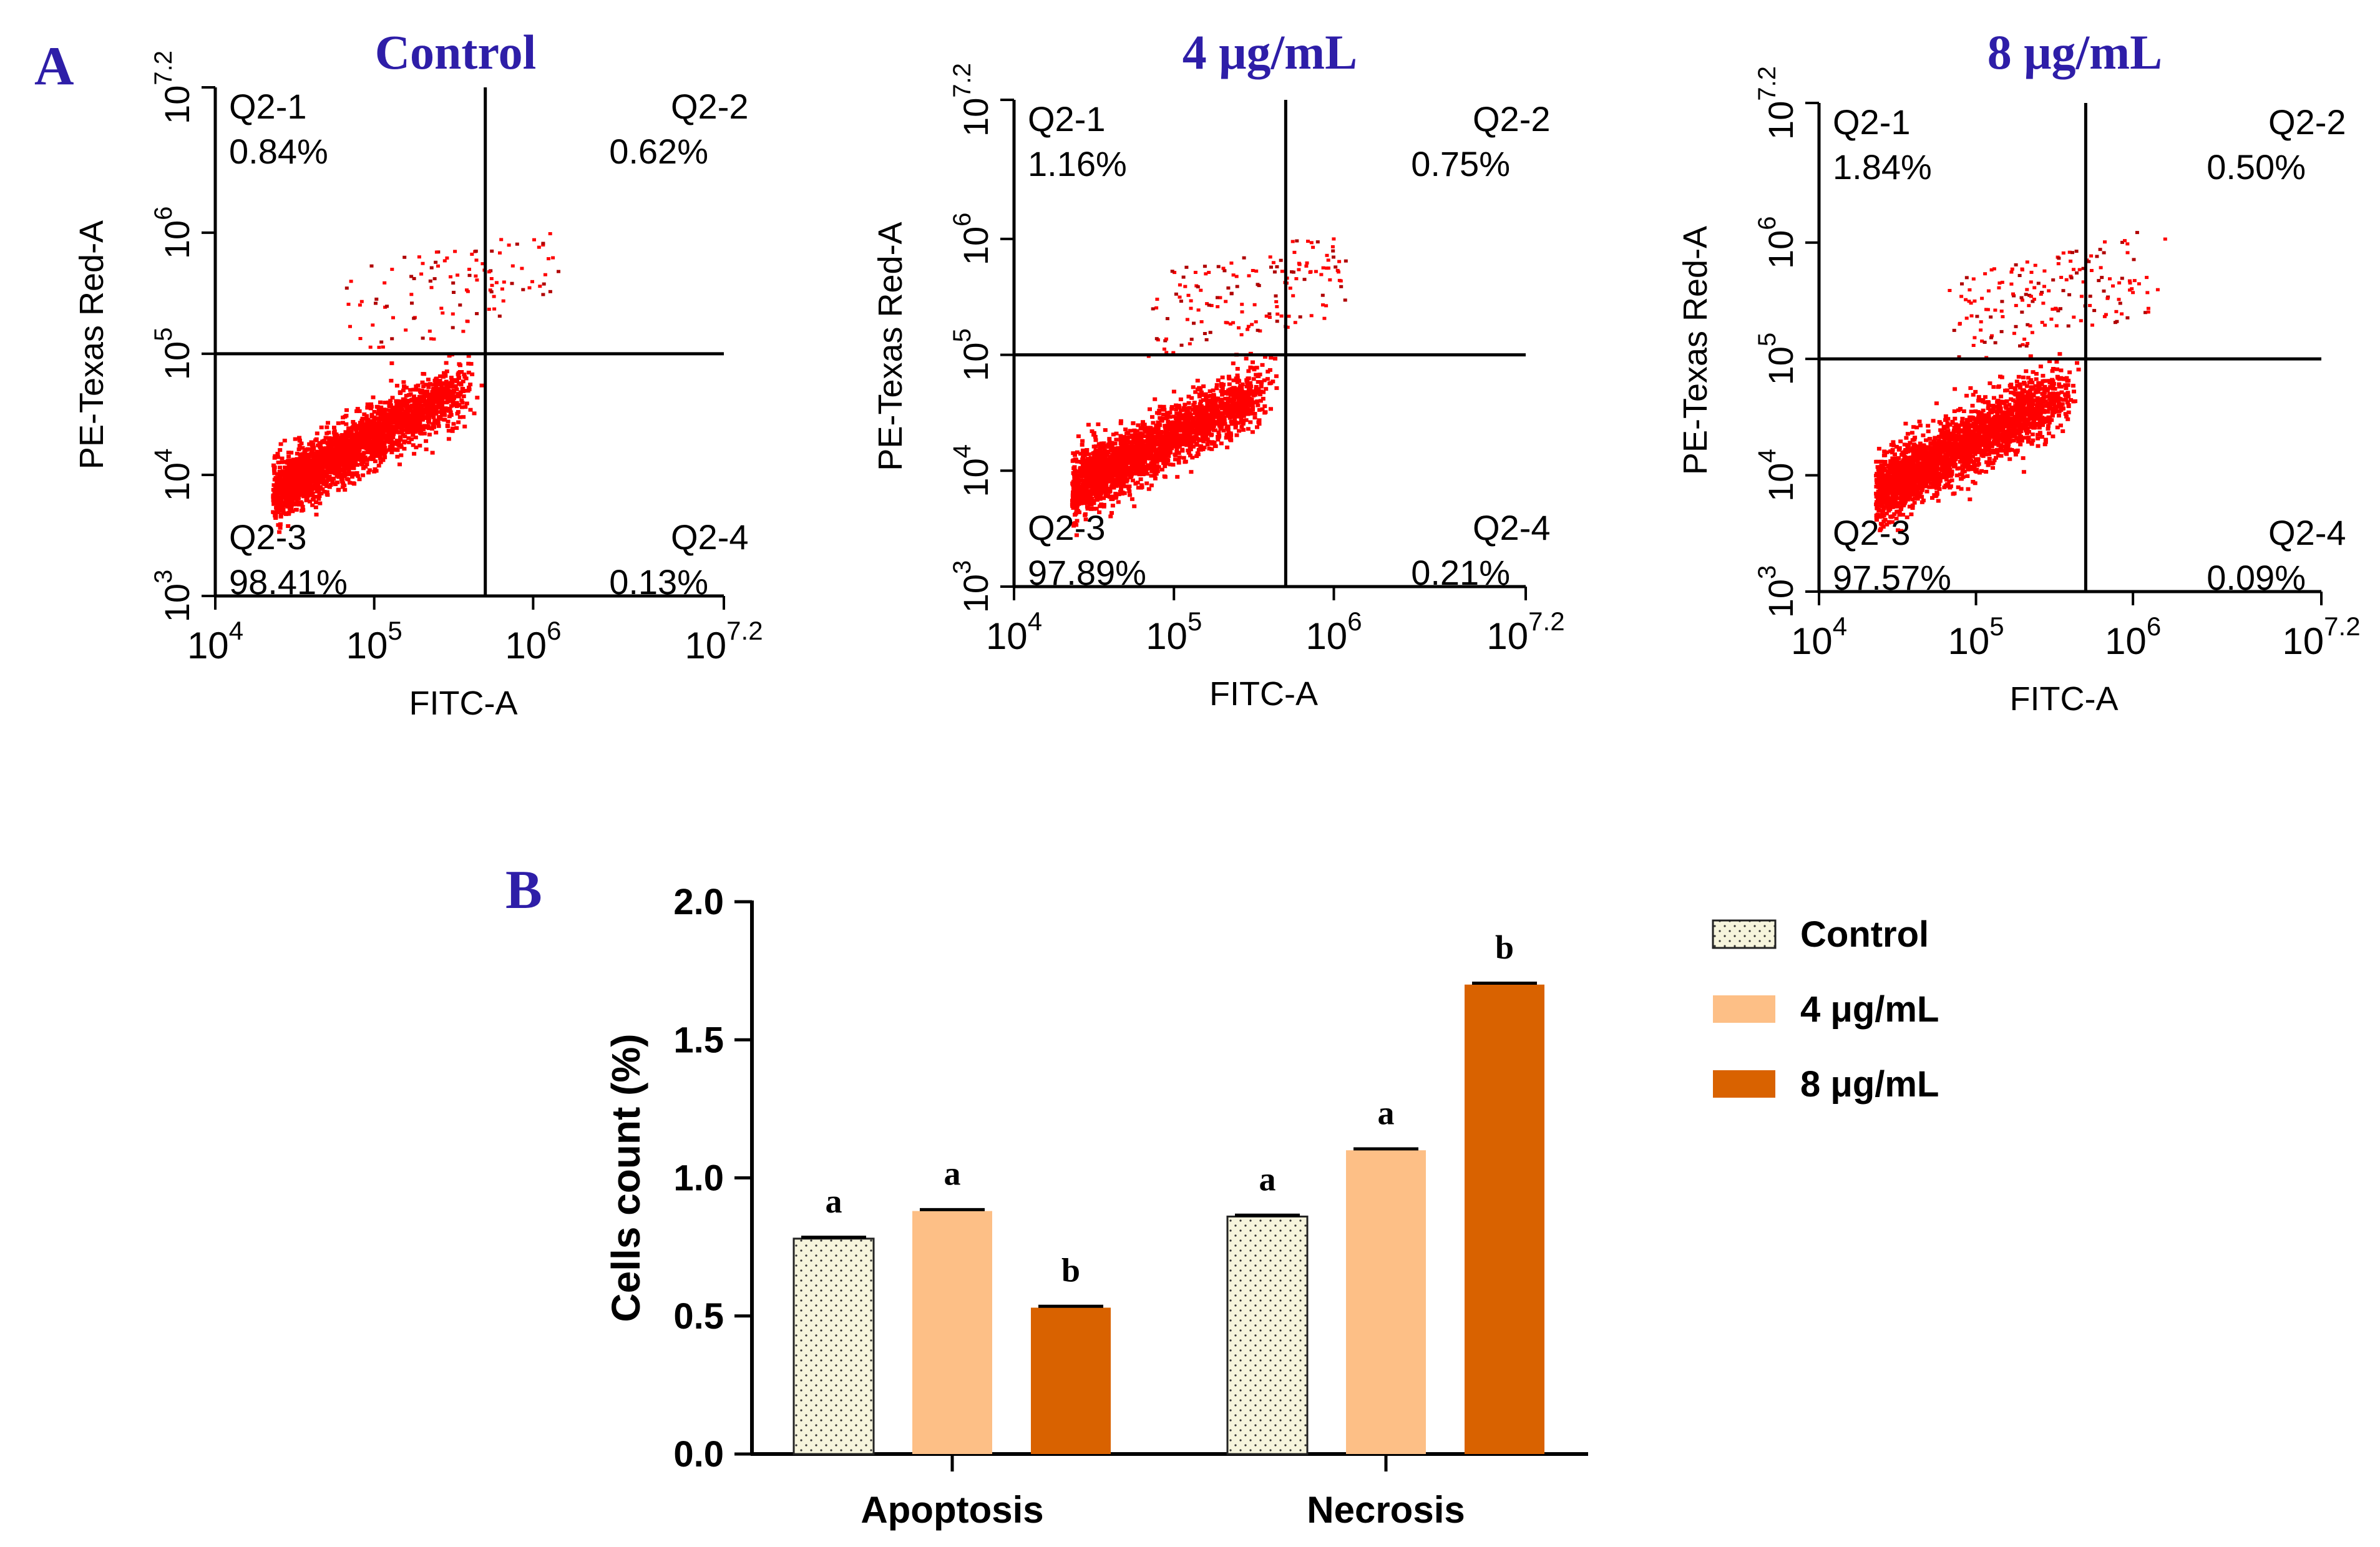 This screenshot has width=2380, height=1547. What do you see at coordinates (278, 152) in the screenshot?
I see `quadrant-value: 0.84%` at bounding box center [278, 152].